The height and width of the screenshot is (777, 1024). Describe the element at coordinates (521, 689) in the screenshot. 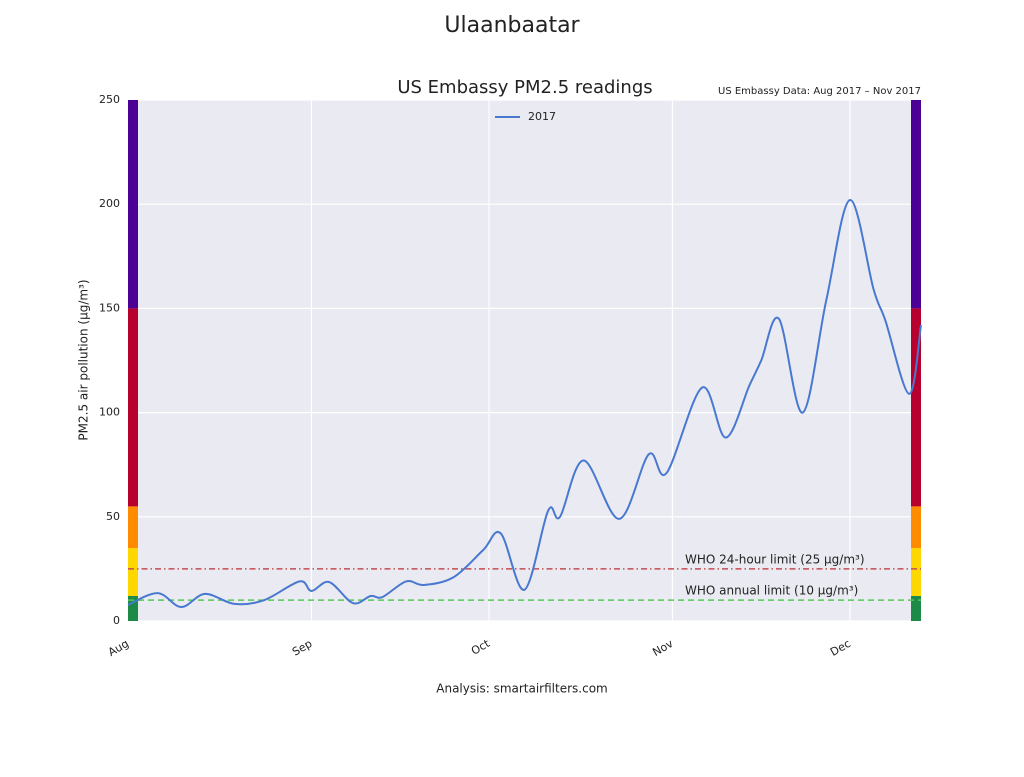

I see `footer: Analysis: smartairfilters.com` at that location.